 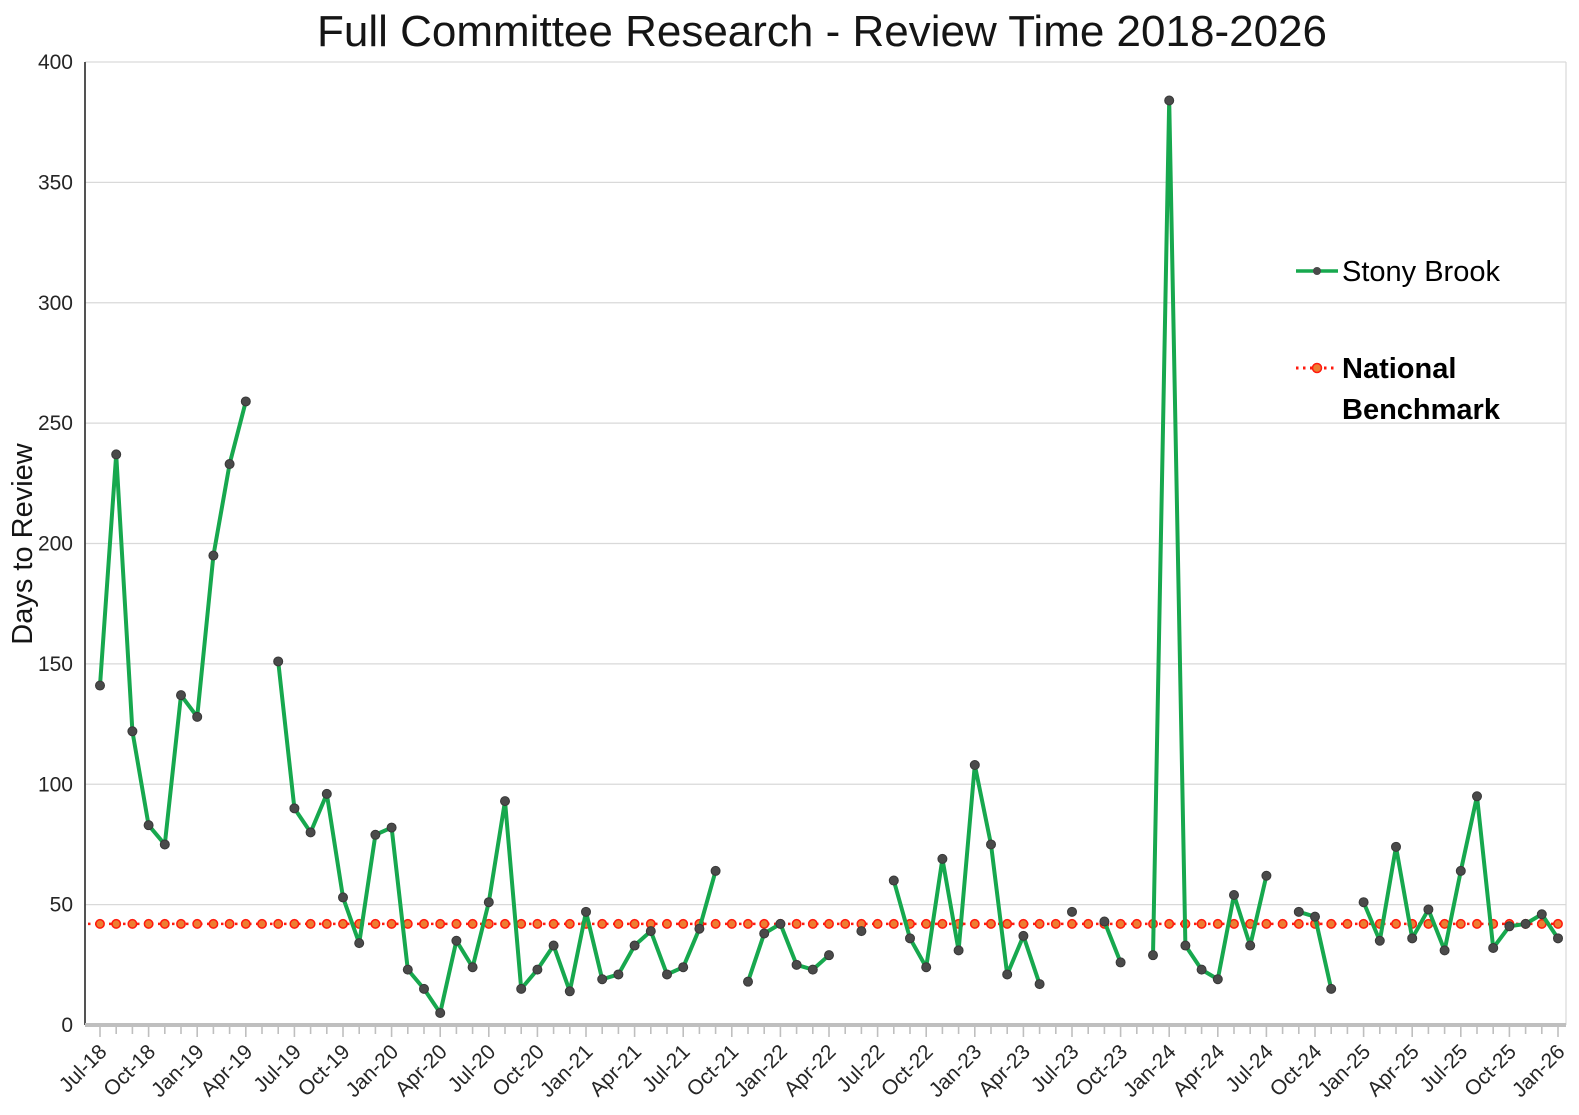 What do you see at coordinates (1150, 1071) in the screenshot?
I see `x-tick-label: Jan-24` at bounding box center [1150, 1071].